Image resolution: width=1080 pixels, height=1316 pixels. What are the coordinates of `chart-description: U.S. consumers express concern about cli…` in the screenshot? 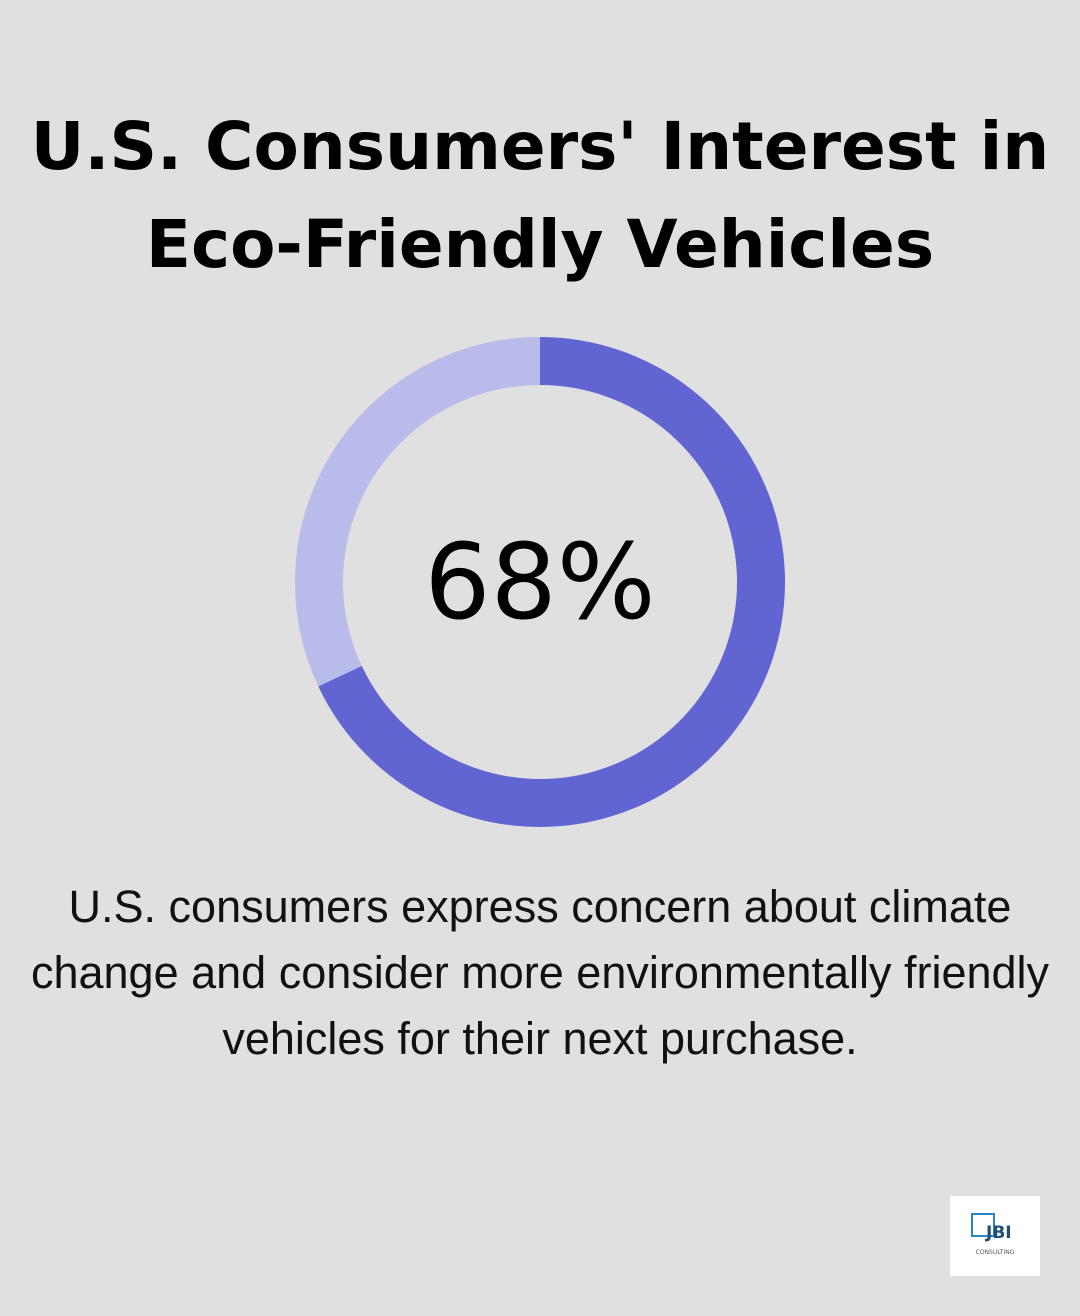 It's located at (540, 972).